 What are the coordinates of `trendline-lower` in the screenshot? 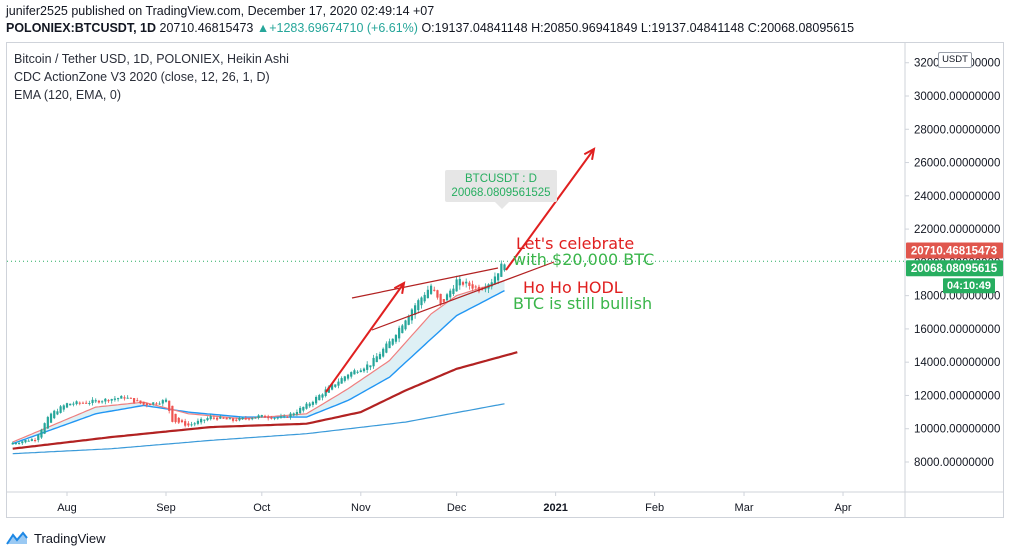 It's located at (463, 296).